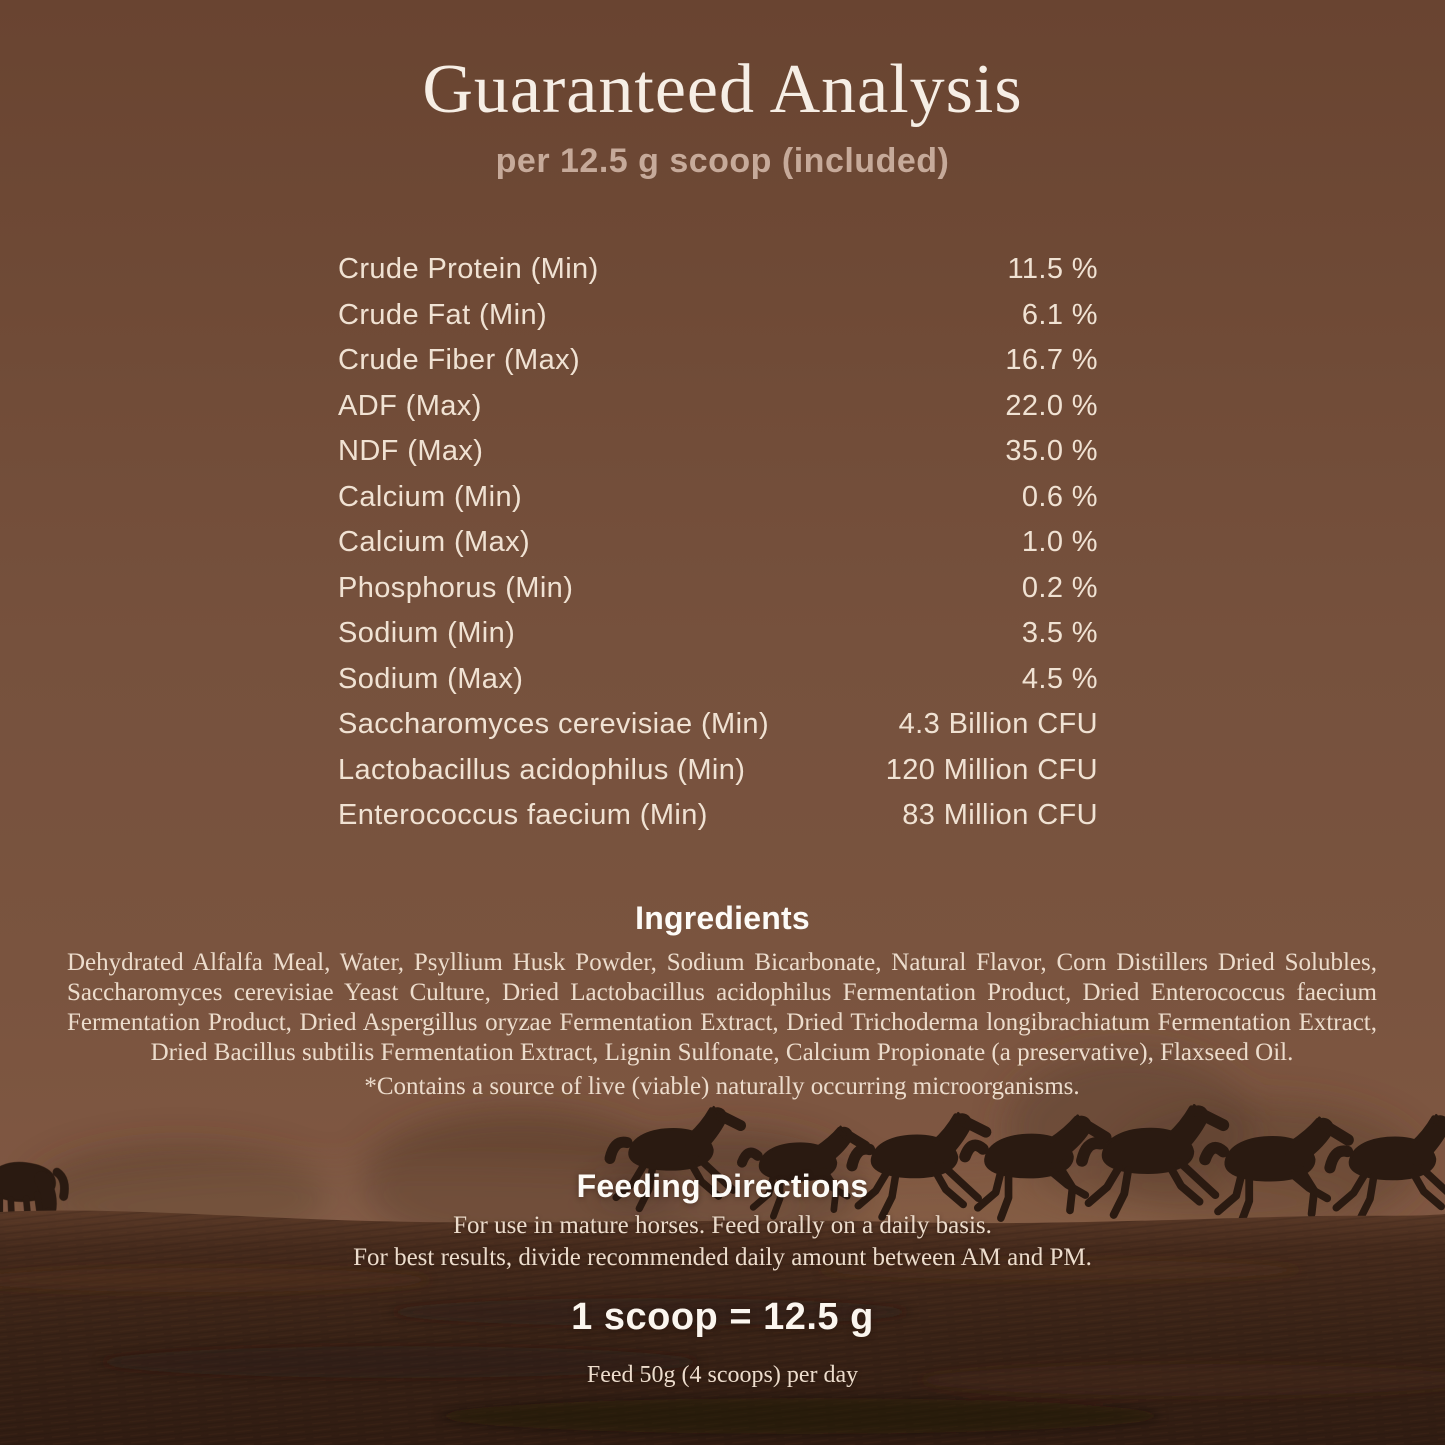 The width and height of the screenshot is (1445, 1445). Describe the element at coordinates (722, 161) in the screenshot. I see `serving-subtitle: per 12.5 g scoop (included)` at that location.